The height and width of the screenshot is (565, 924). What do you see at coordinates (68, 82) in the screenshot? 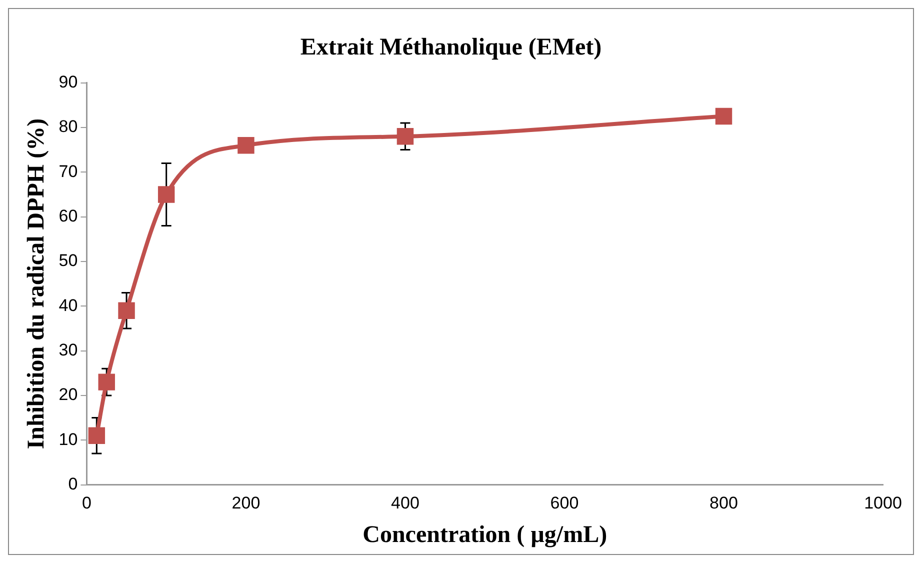
I see `y-tick-label: 90` at bounding box center [68, 82].